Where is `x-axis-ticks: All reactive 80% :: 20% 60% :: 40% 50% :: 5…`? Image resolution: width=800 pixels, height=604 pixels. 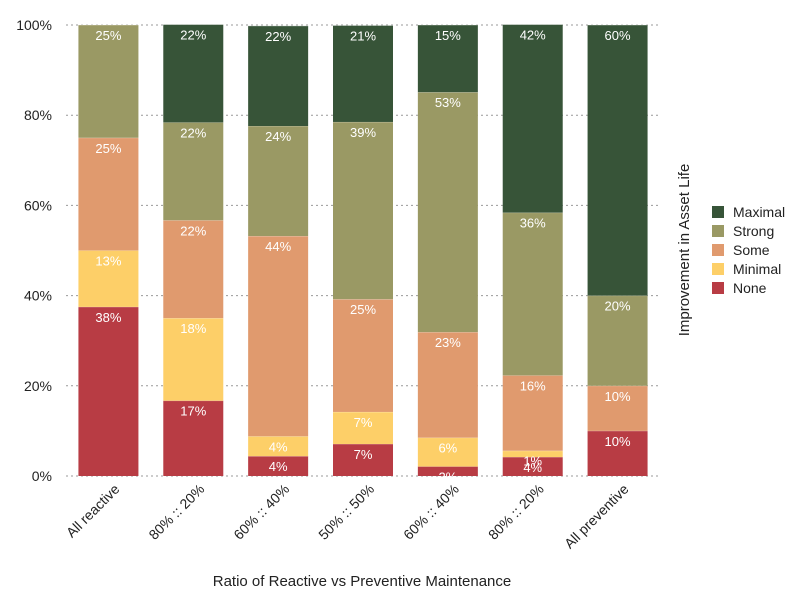
x-axis-ticks: All reactive 80% :: 20% 60% :: 40% 50% :: 5… is located at coordinates (347, 516).